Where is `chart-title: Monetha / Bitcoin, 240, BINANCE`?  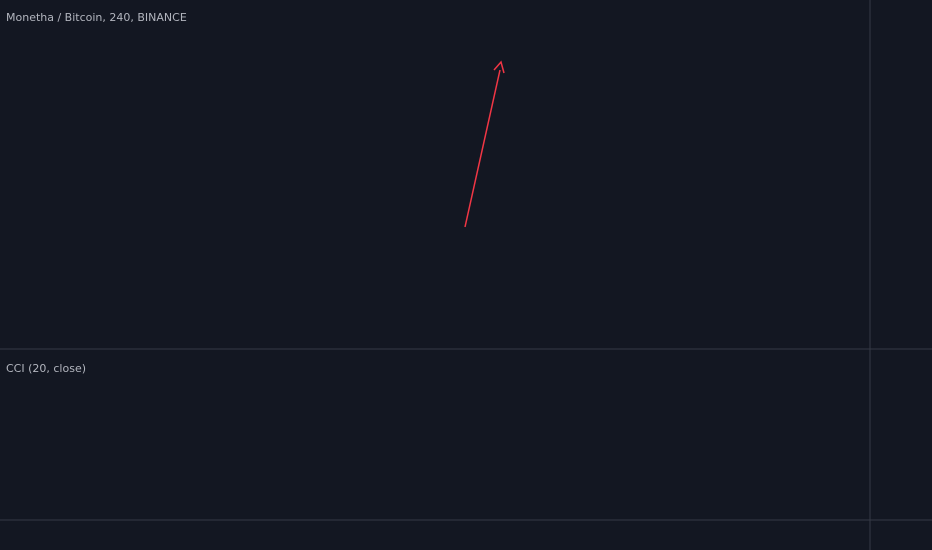
chart-title: Monetha / Bitcoin, 240, BINANCE is located at coordinates (96, 17).